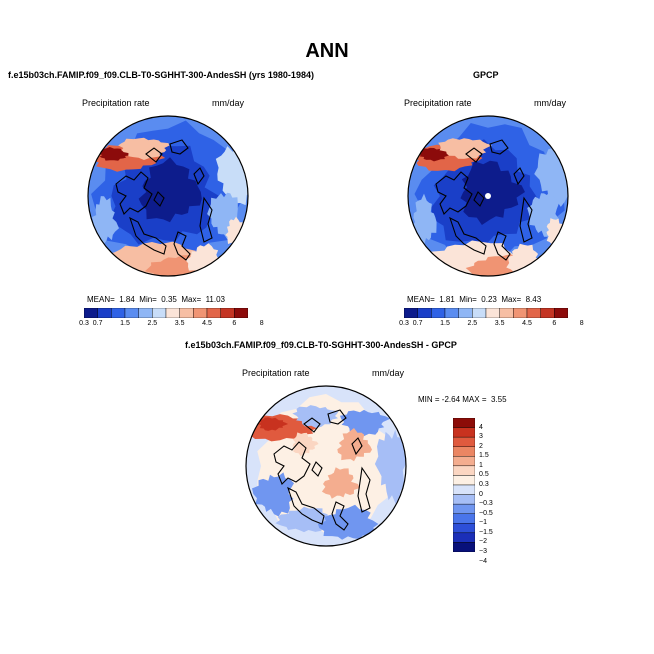 The image size is (654, 654). Describe the element at coordinates (84, 323) in the screenshot. I see `panel1-colorbar-tick-label: 0.3` at that location.